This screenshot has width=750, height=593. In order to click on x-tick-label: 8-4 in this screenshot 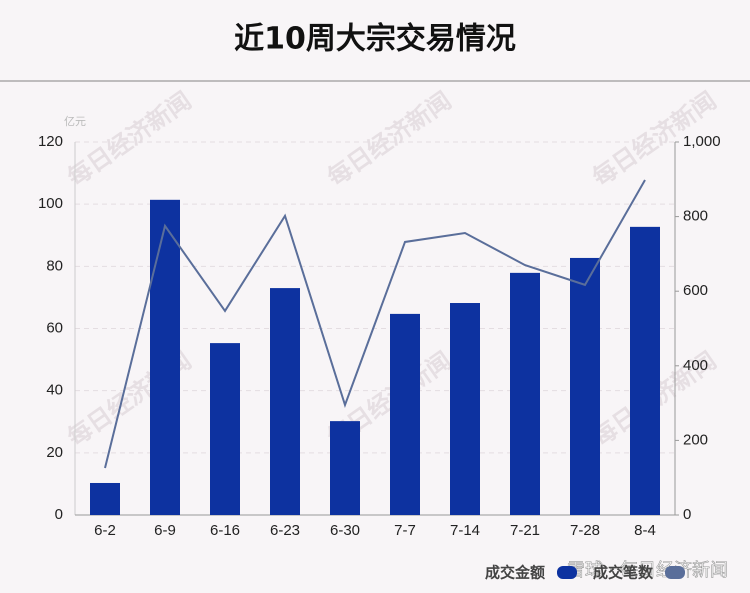, I will do `click(645, 530)`.